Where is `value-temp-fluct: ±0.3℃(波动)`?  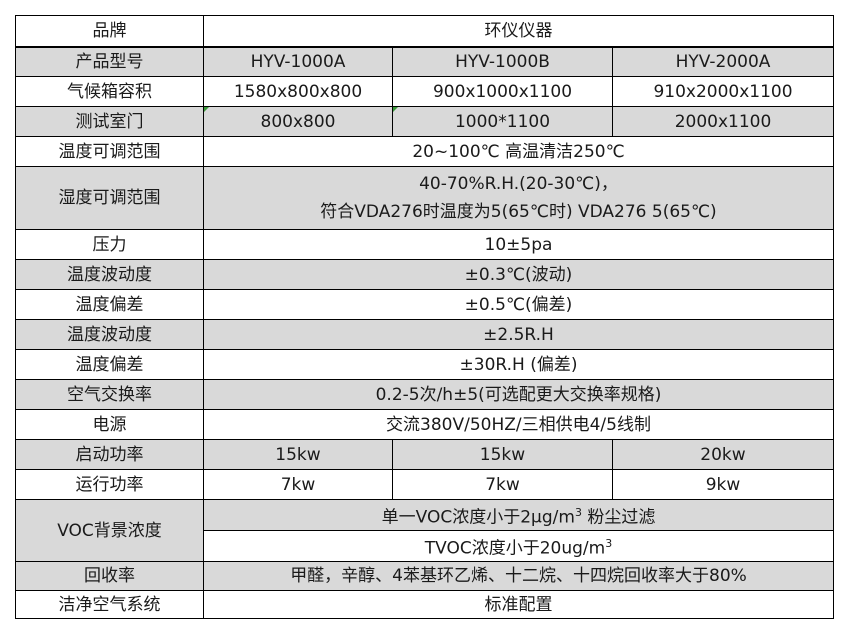
value-temp-fluct: ±0.3℃(波动) is located at coordinates (518, 274).